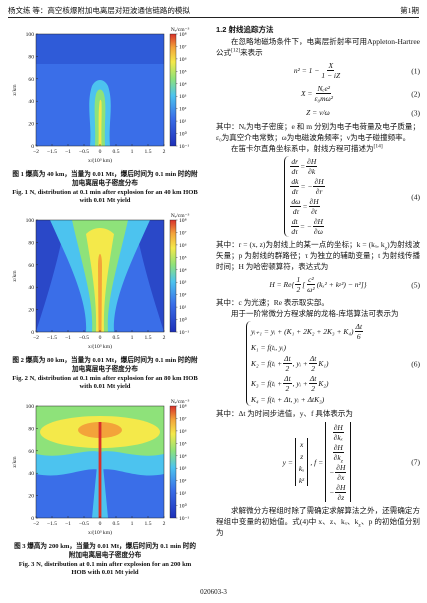 The height and width of the screenshot is (603, 427). I want to click on fraction: dk dτ, so click(295, 186).